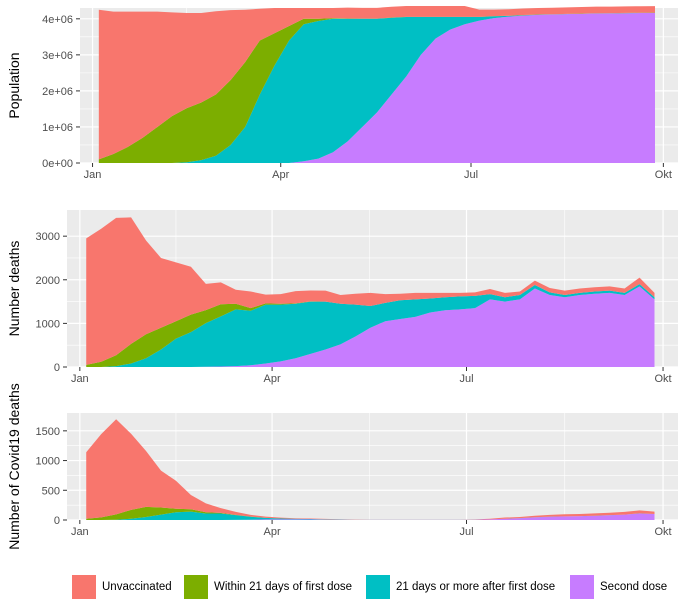 This screenshot has height=613, width=684. Describe the element at coordinates (57, 56) in the screenshot. I see `y-tick-label: 3e+06` at that location.